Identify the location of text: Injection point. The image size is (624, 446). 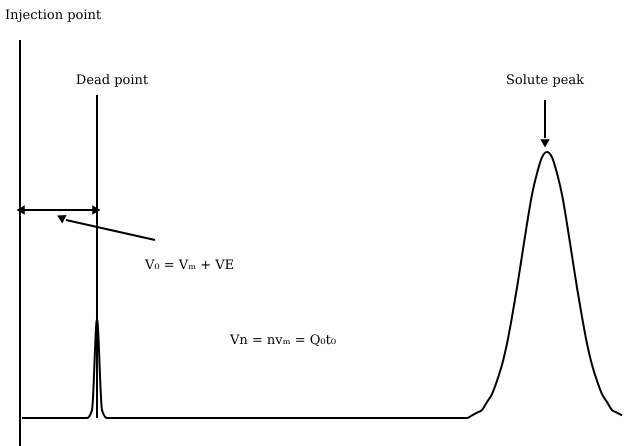
(53, 15).